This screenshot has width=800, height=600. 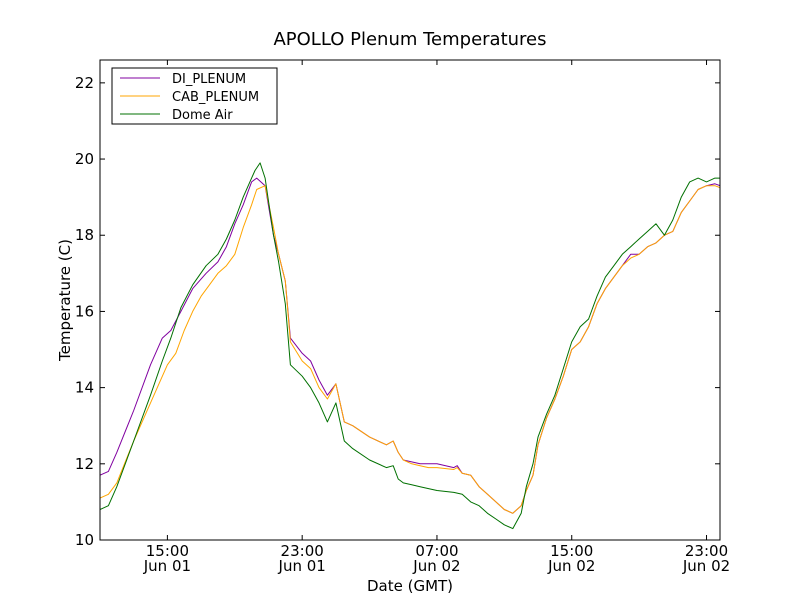 I want to click on y-tick-label: 22, so click(x=84, y=83).